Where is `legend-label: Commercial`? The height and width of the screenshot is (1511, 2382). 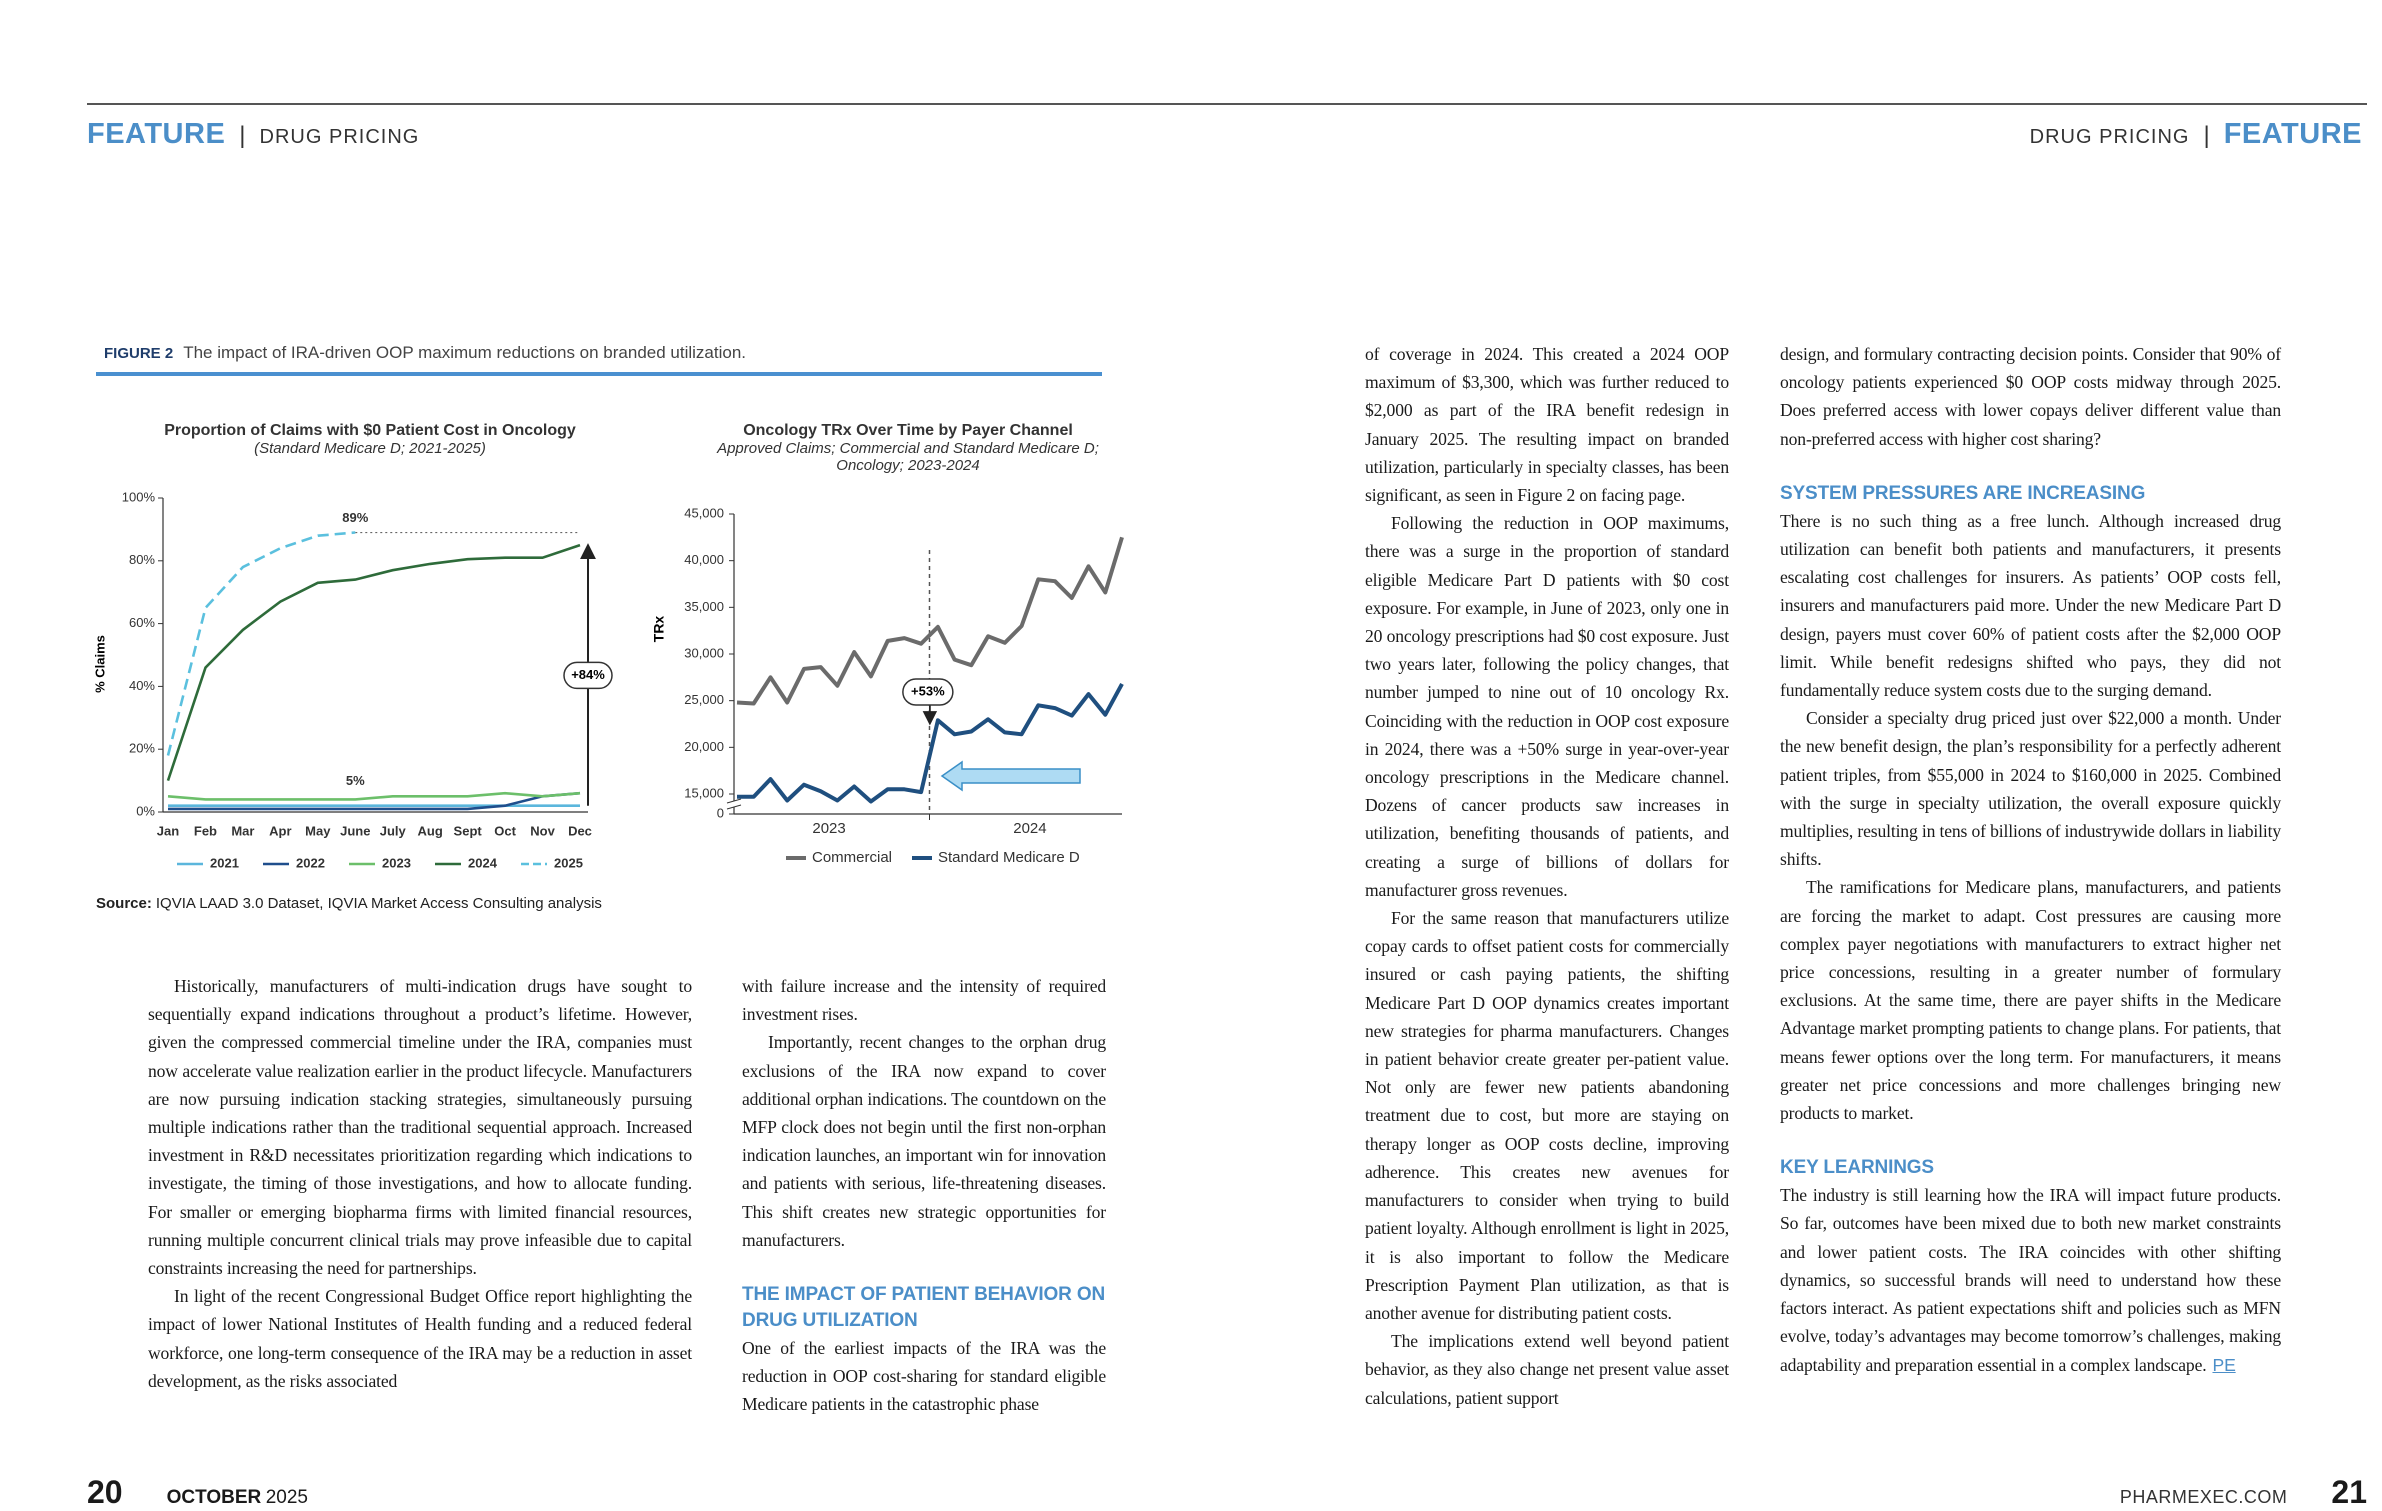 legend-label: Commercial is located at coordinates (852, 857).